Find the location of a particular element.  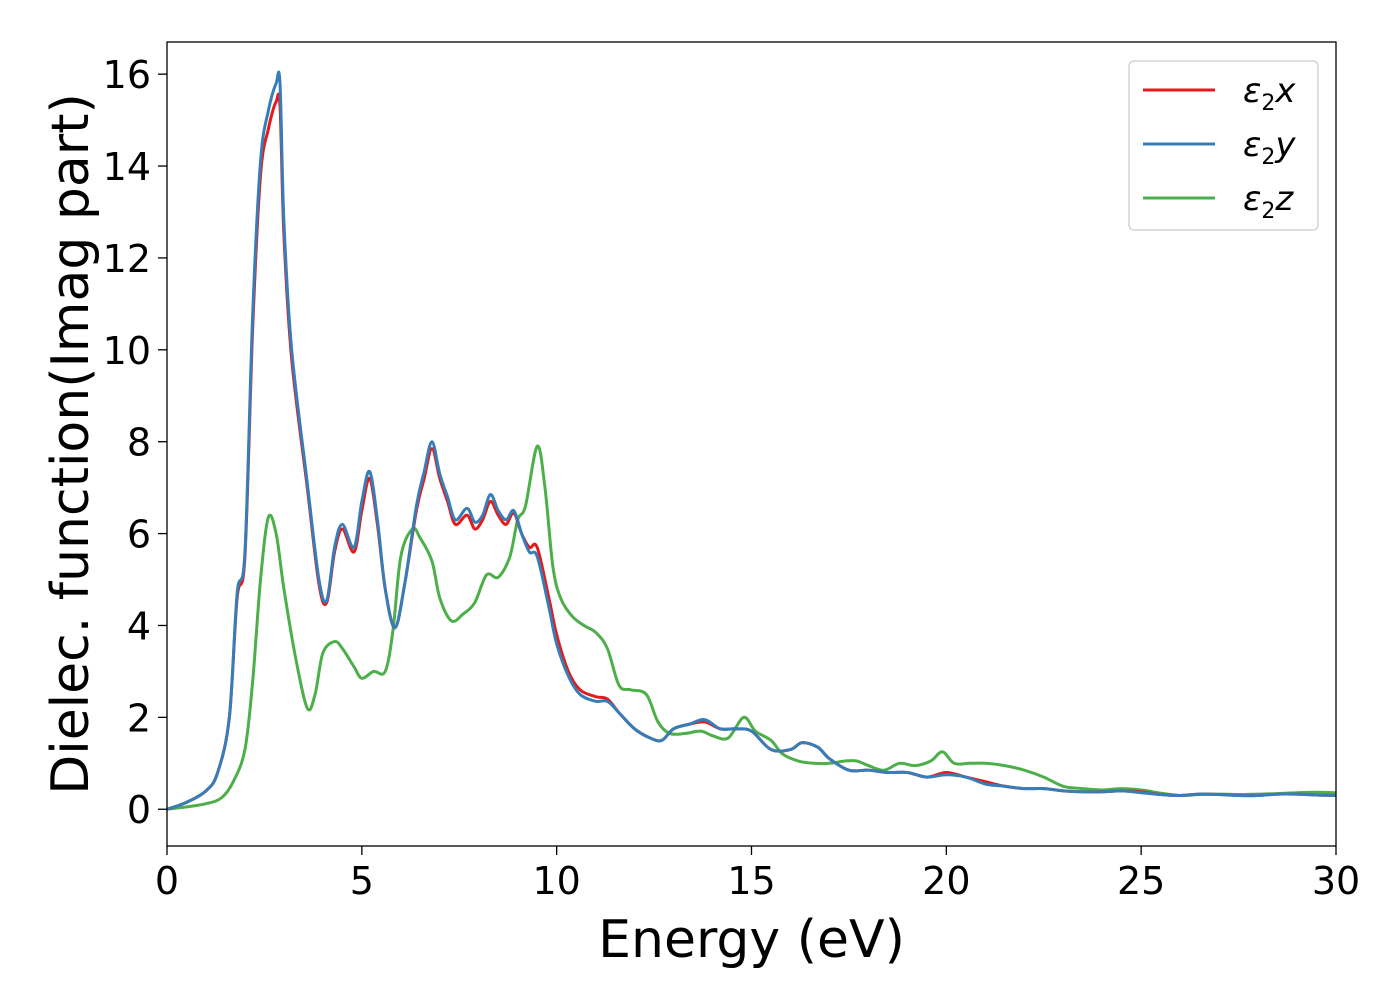

y-tick-label: 8 is located at coordinates (139, 443).